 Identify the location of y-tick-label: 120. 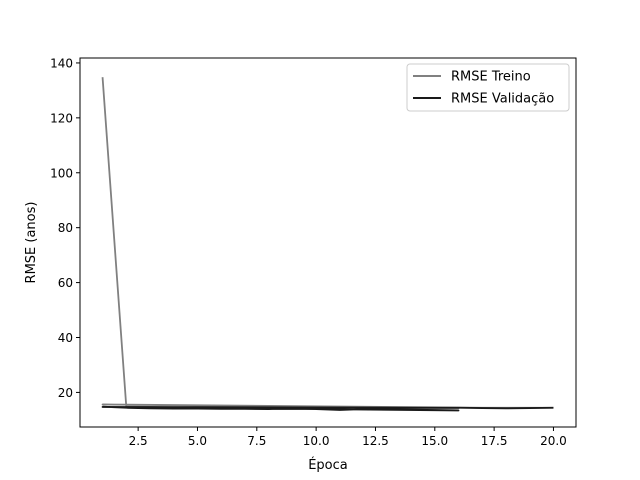
(61, 118).